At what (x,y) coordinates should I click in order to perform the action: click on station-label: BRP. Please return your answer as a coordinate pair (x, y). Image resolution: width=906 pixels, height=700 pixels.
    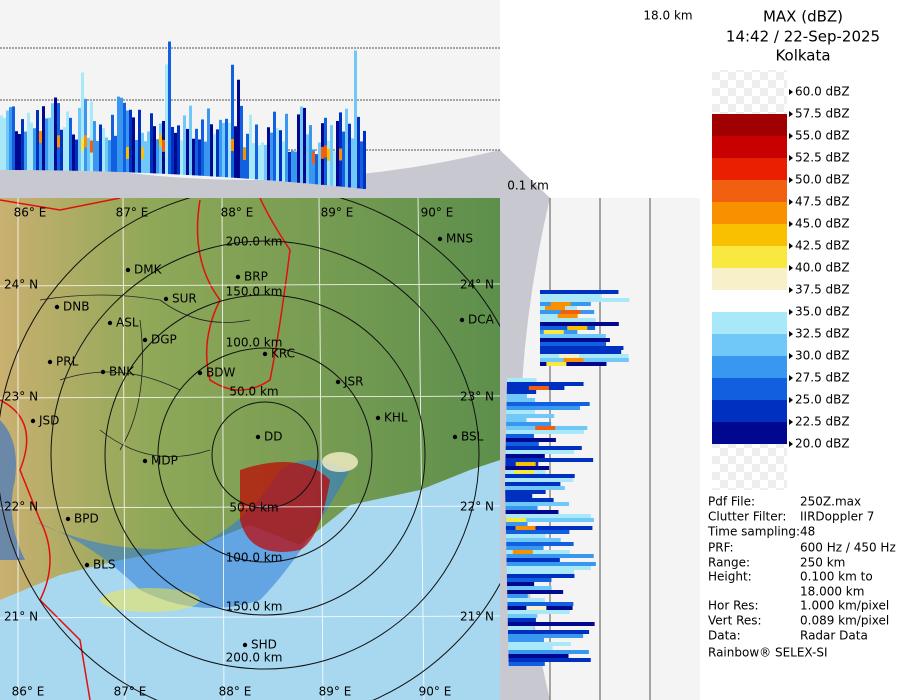
    Looking at the image, I should click on (256, 277).